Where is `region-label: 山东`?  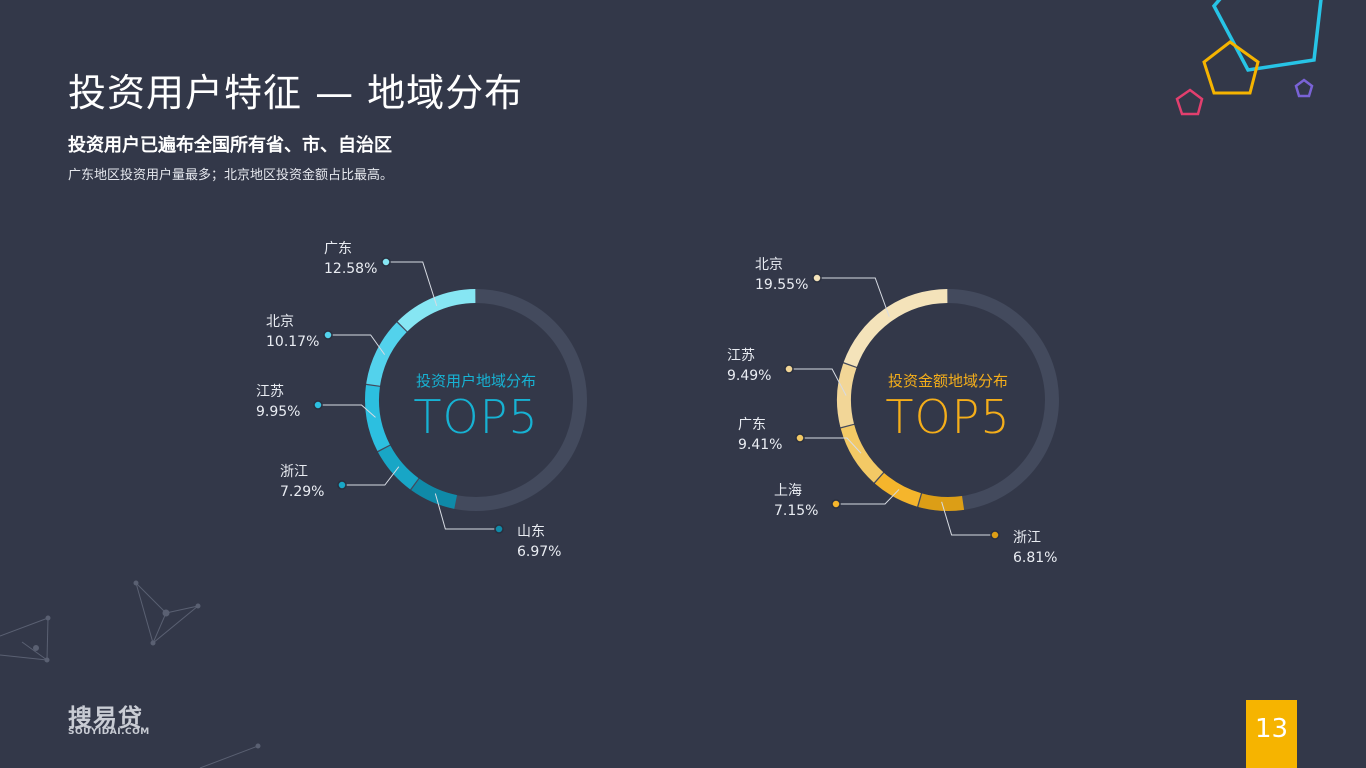
region-label: 山东 is located at coordinates (531, 532).